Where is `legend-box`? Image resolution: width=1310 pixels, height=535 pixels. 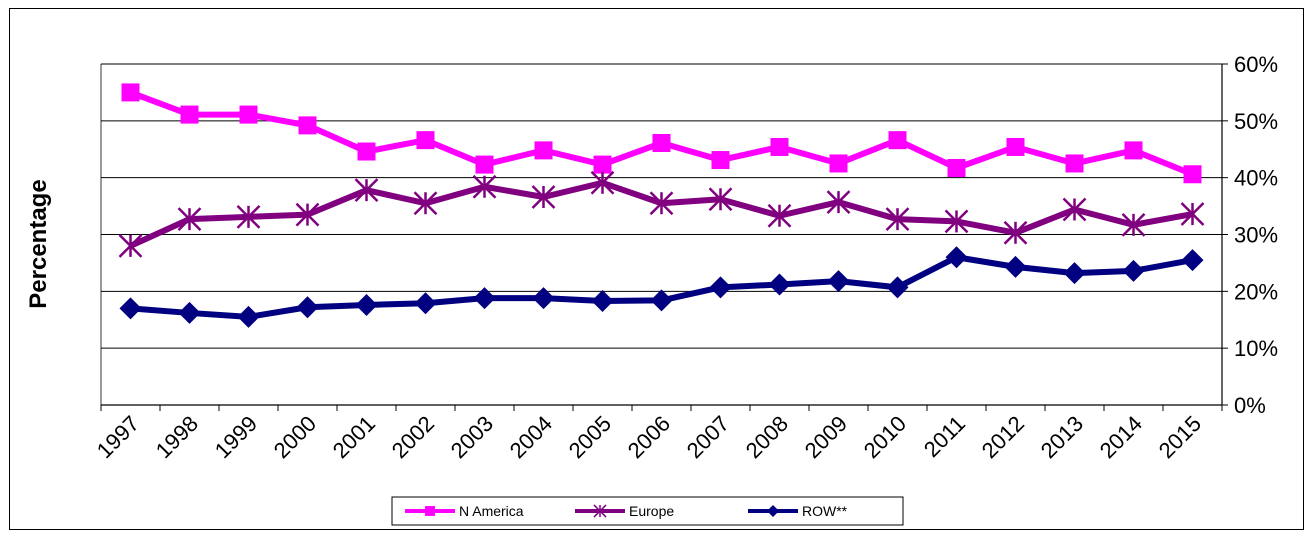 legend-box is located at coordinates (647, 511).